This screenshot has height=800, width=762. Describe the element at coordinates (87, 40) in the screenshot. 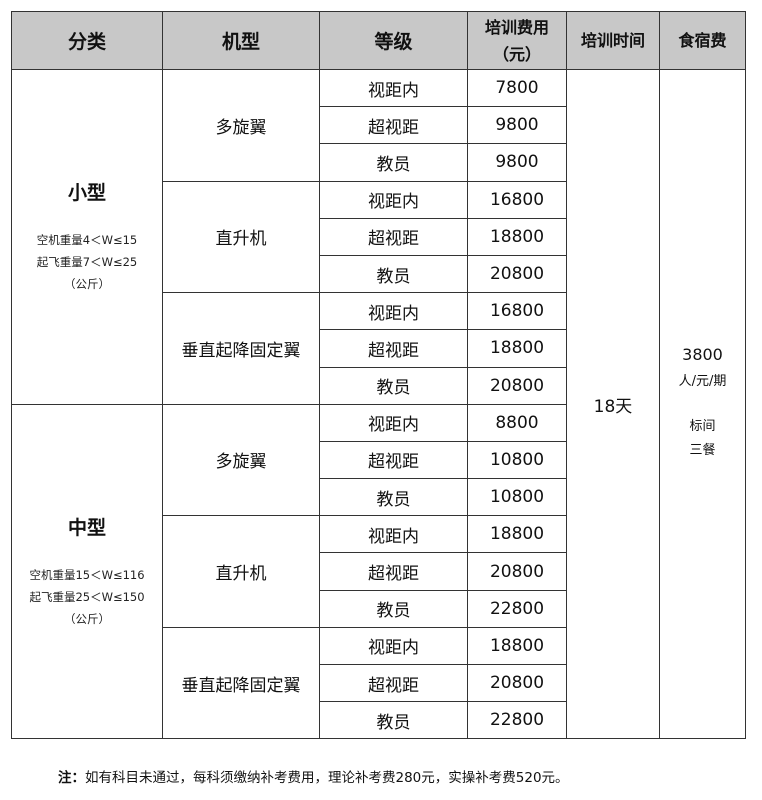

I see `header-category: 分类` at that location.